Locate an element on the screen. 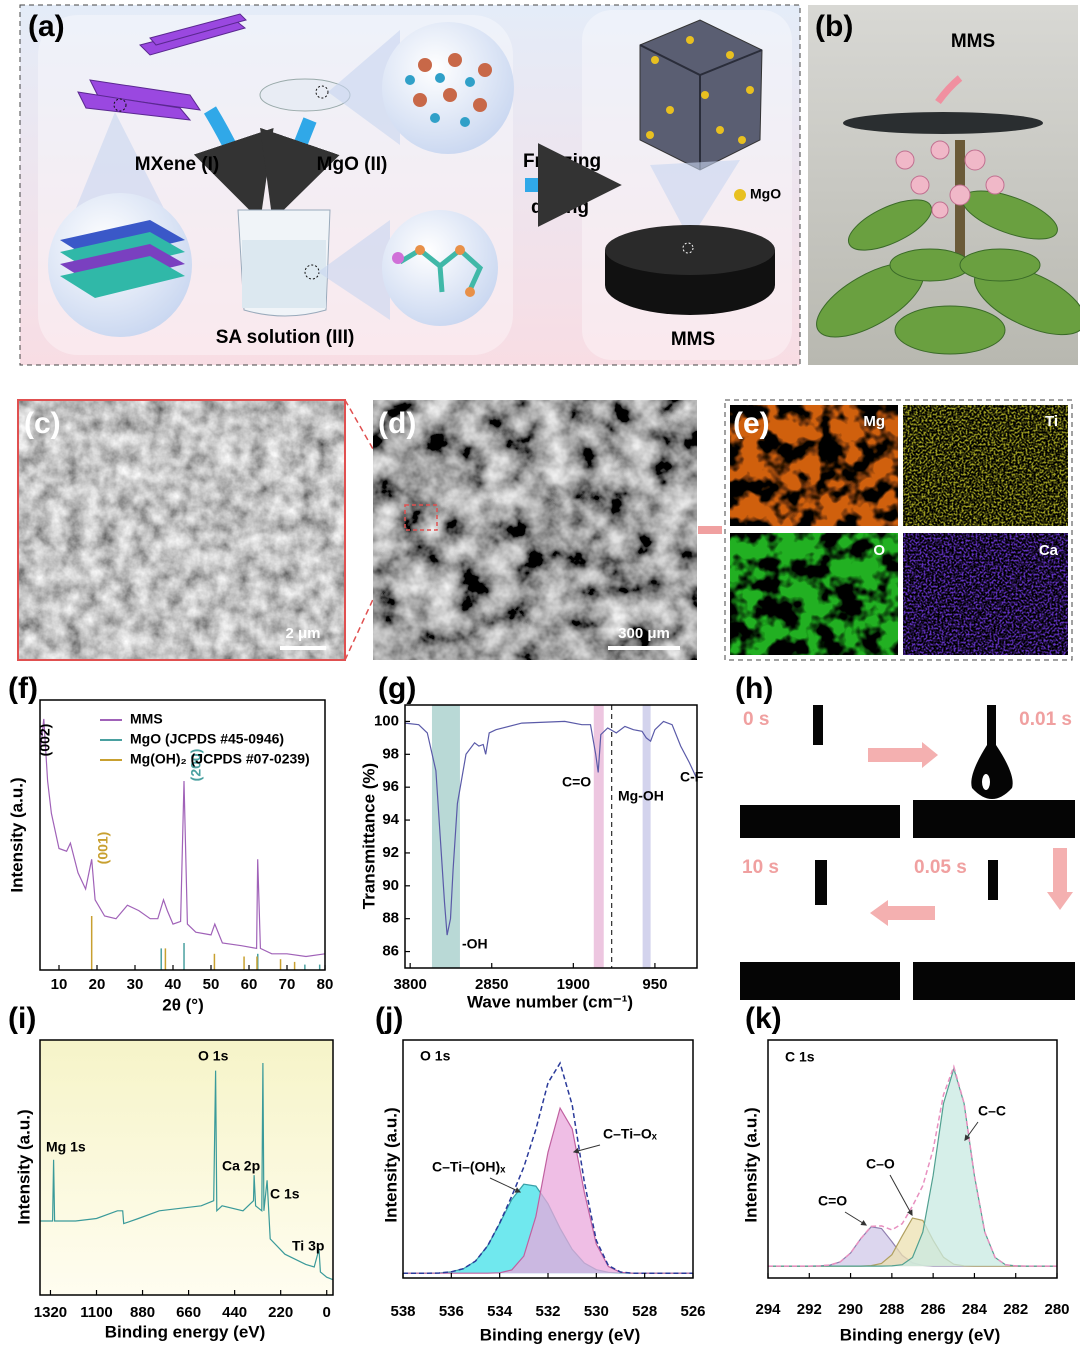  peak-label: C–Ti–(OH)ₓ is located at coordinates (469, 1167).